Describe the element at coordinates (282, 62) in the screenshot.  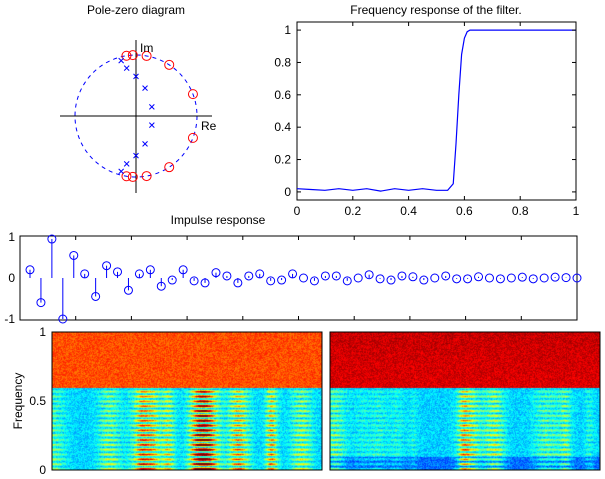
I see `y-tick-label: 0.8` at that location.